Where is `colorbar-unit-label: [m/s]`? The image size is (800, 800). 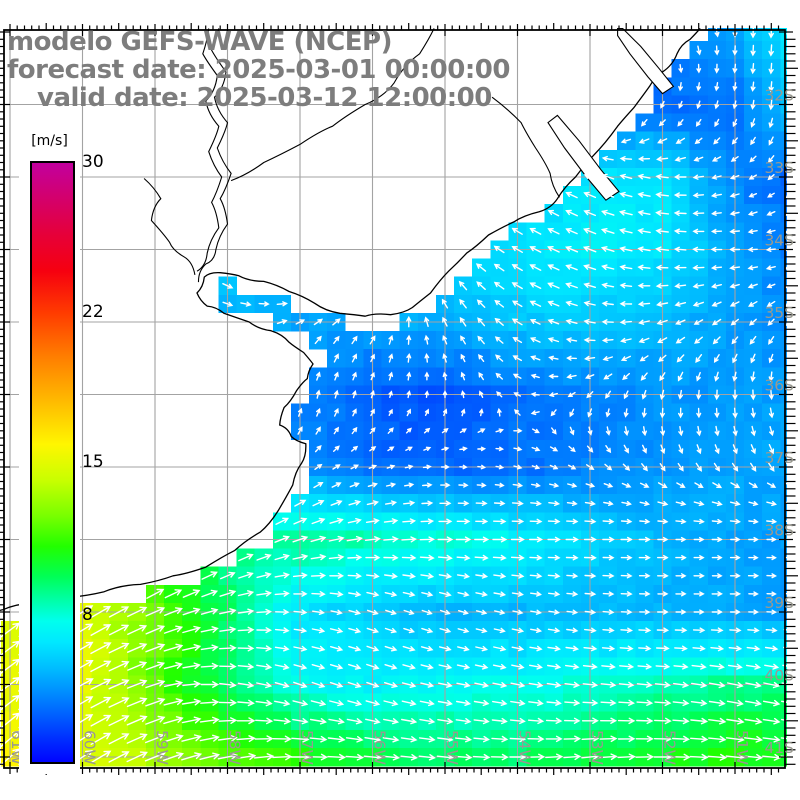 colorbar-unit-label: [m/s] is located at coordinates (49, 141).